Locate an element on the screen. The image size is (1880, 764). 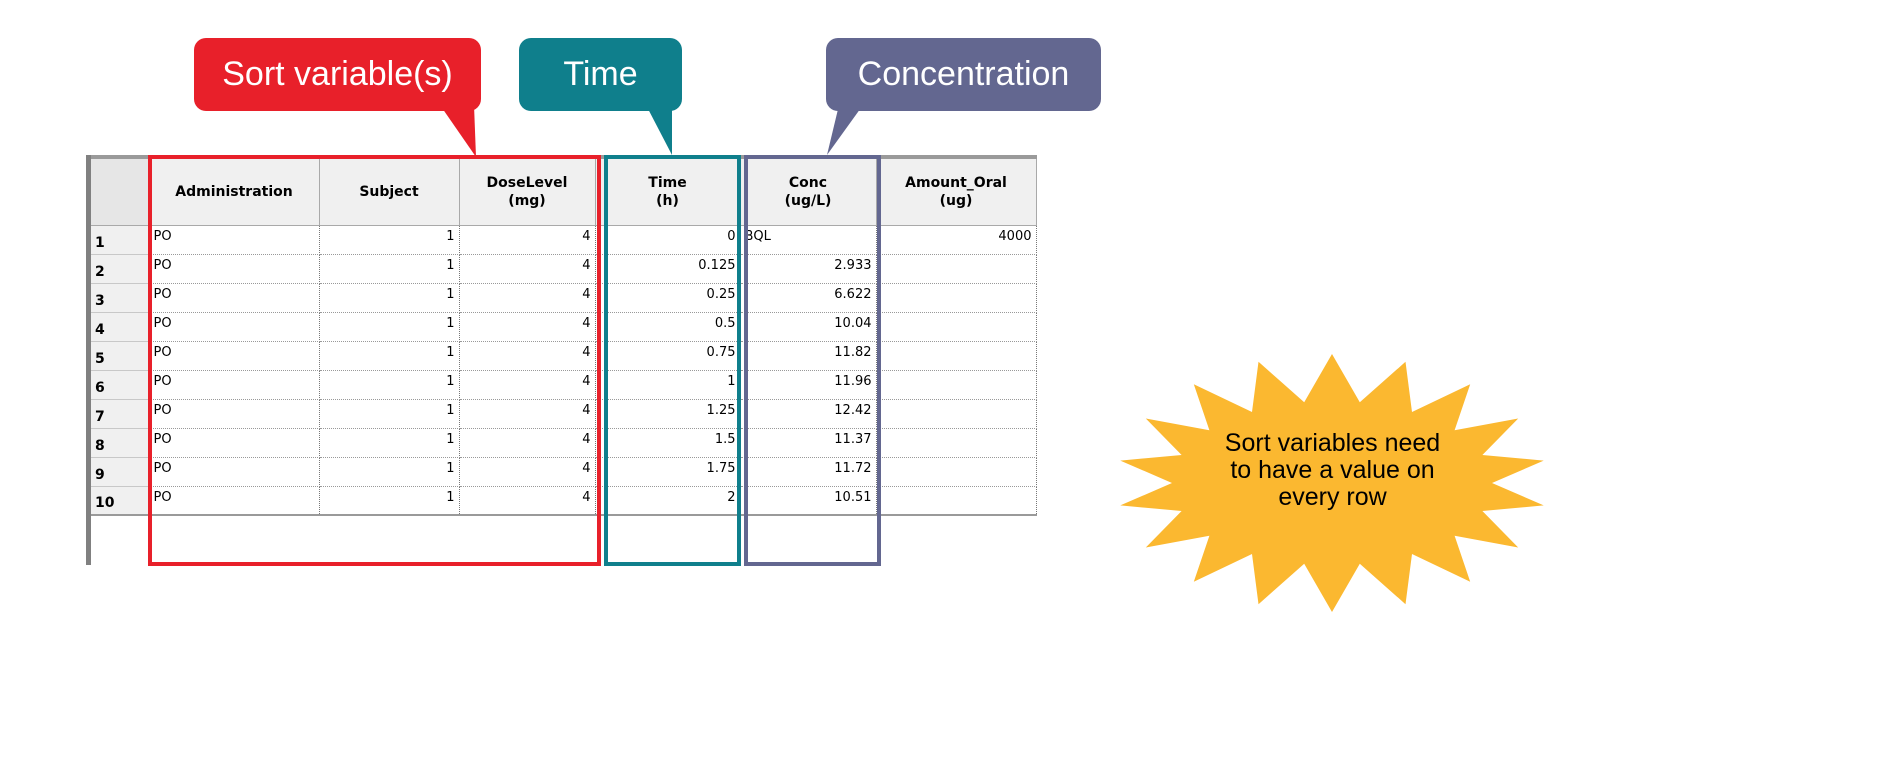
row-number-cell: 7 is located at coordinates (120, 414).